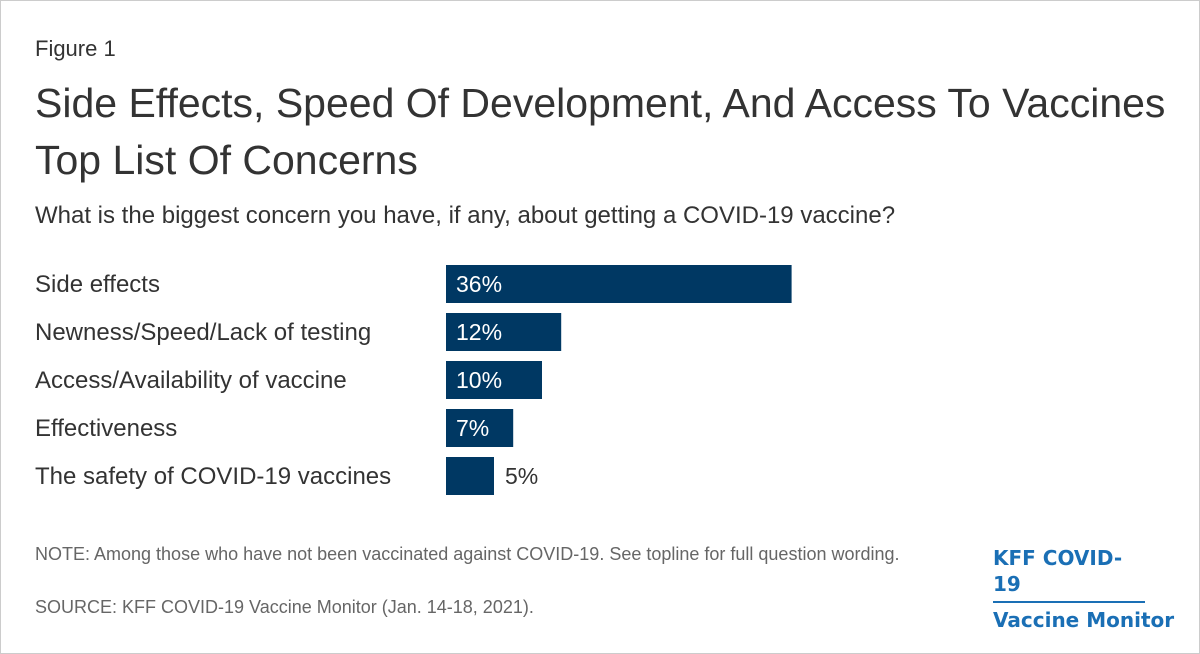  I want to click on category-label: The safety of COVID-19 vaccines, so click(213, 476).